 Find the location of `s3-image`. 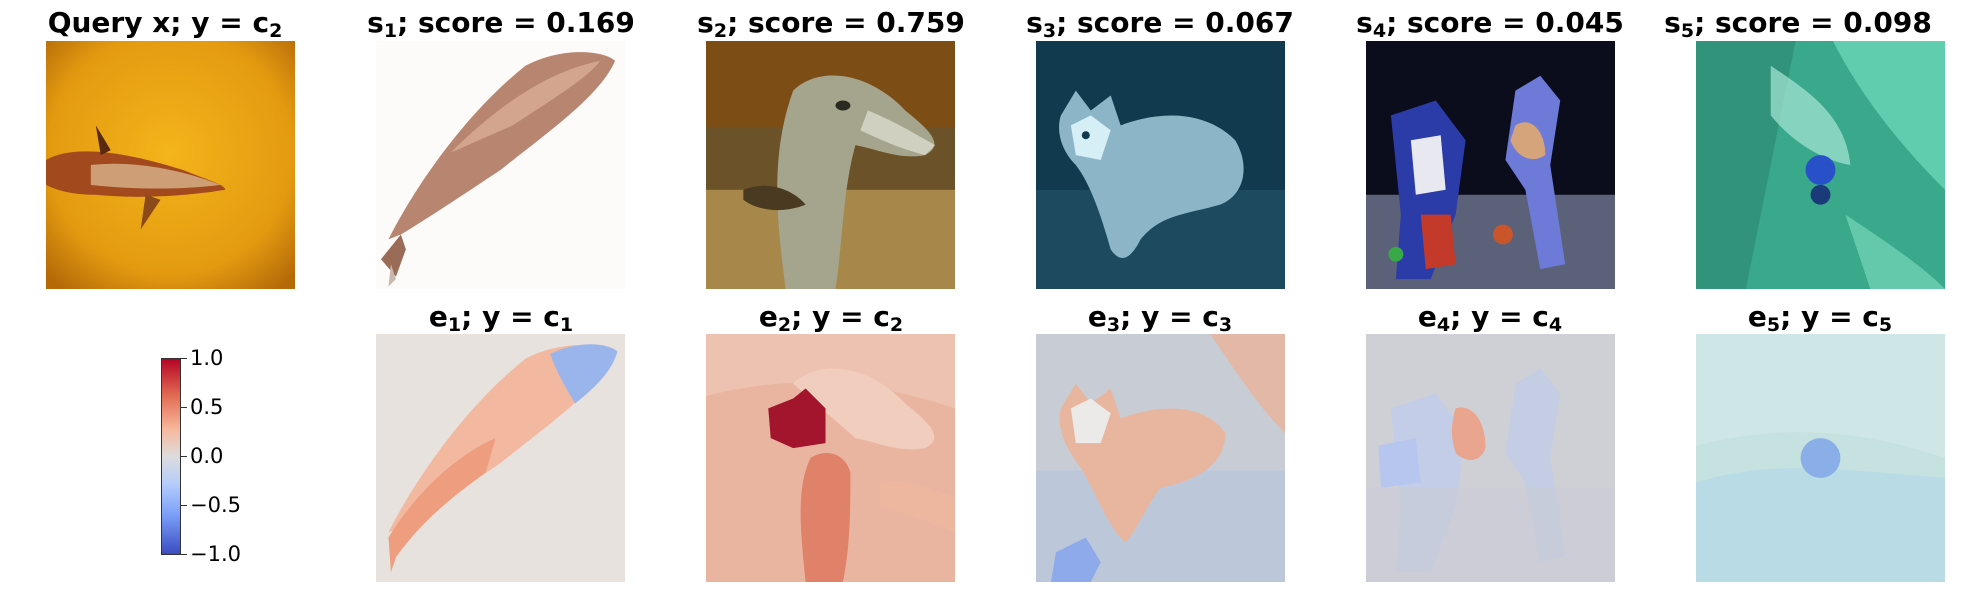

s3-image is located at coordinates (1160, 165).